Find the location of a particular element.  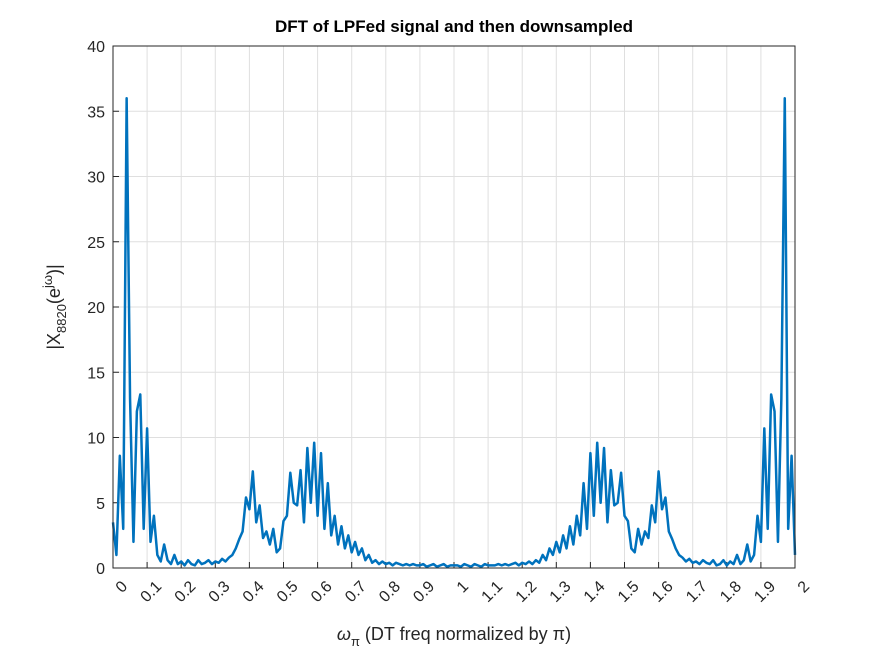

y-tick-label: 30 is located at coordinates (96, 178).